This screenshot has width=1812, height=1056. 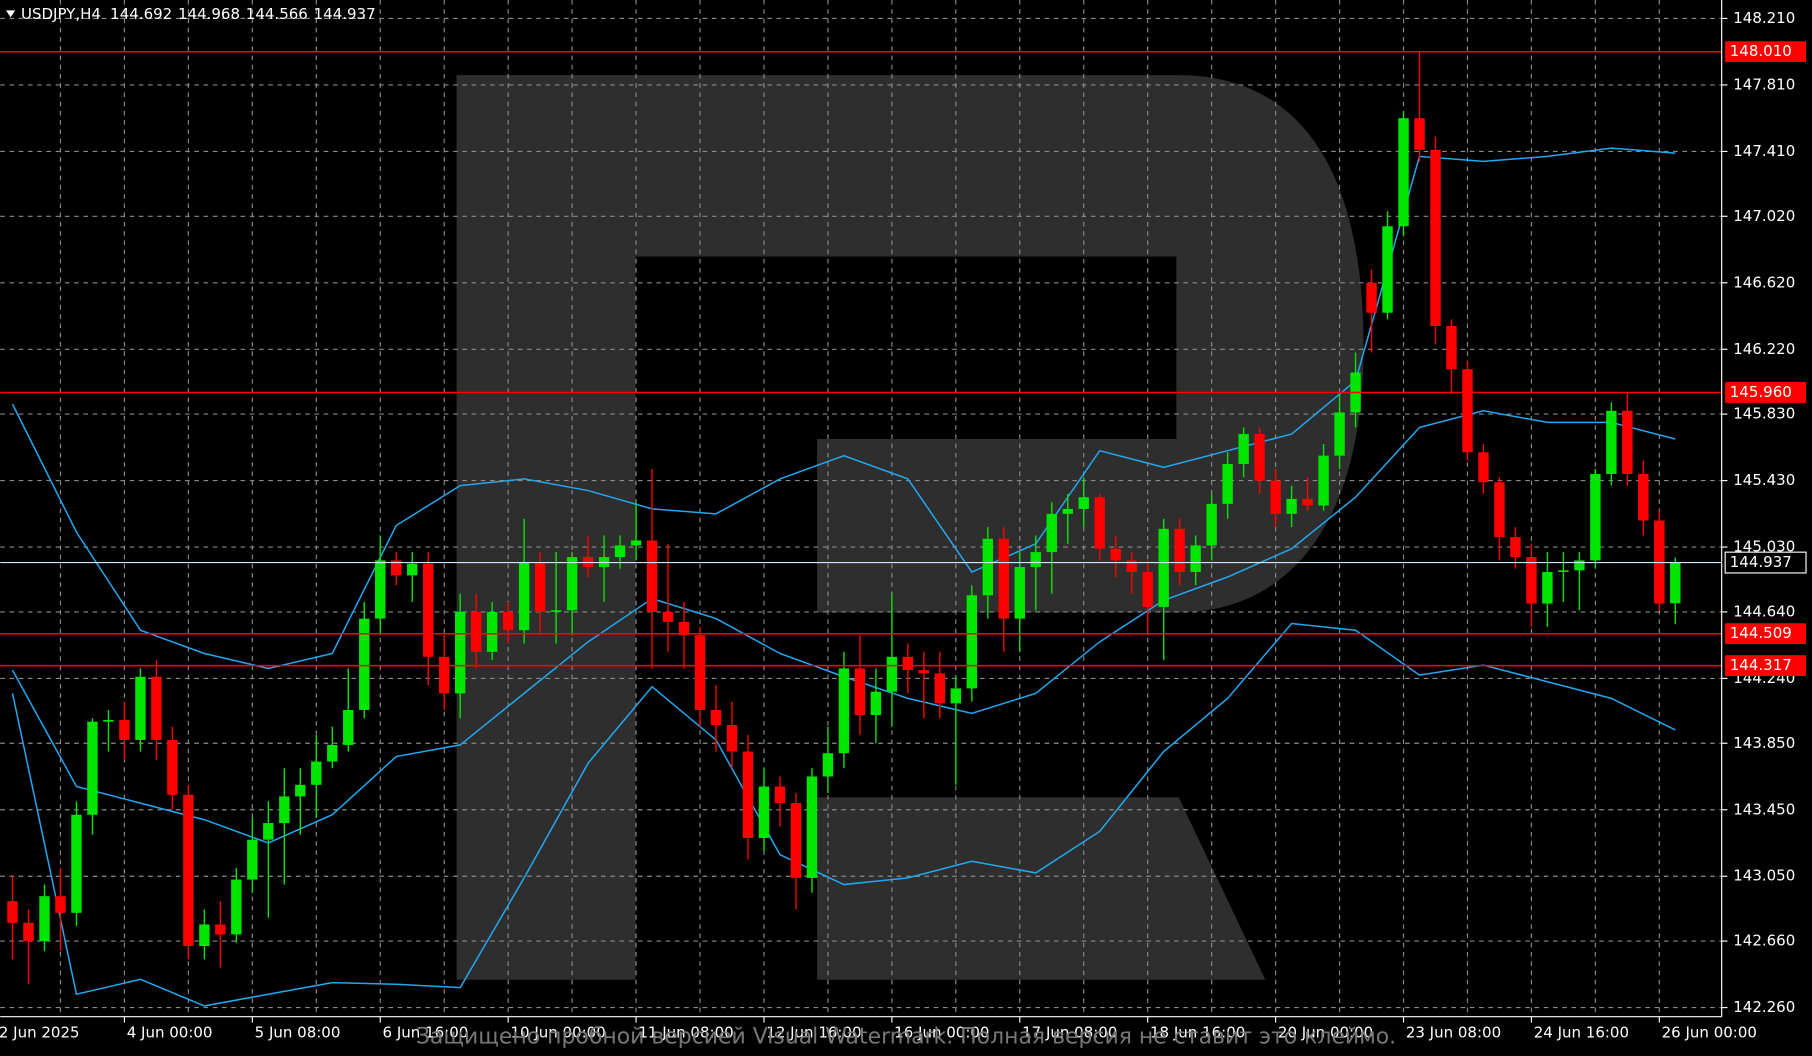 What do you see at coordinates (1069, 1032) in the screenshot?
I see `x-tick-label: 17 Jun 08:00` at bounding box center [1069, 1032].